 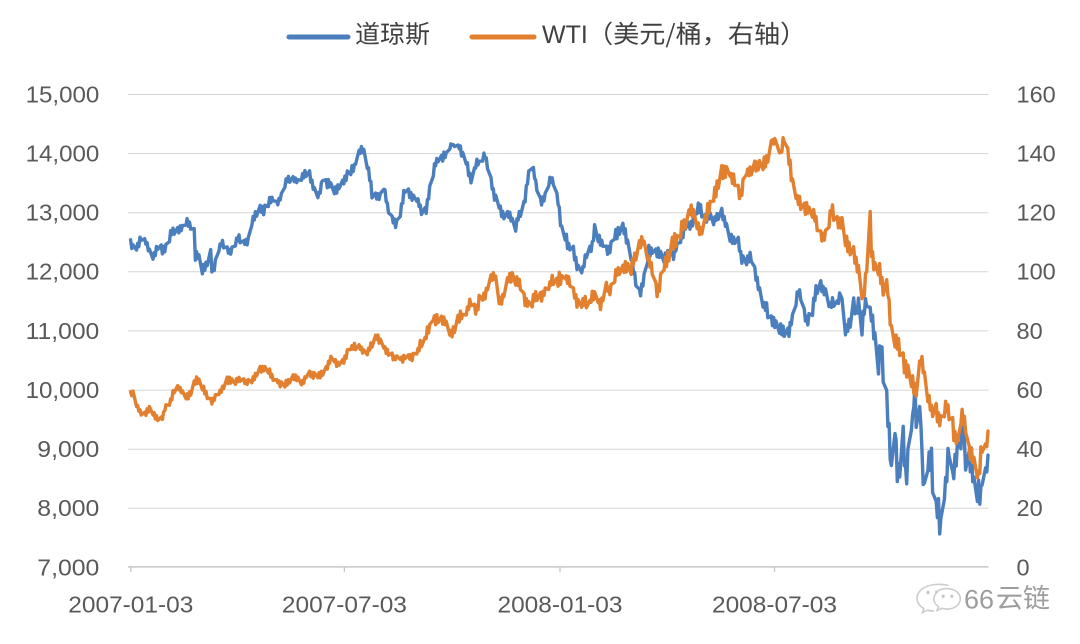 What do you see at coordinates (68, 567) in the screenshot?
I see `svg-text: 7,000` at bounding box center [68, 567].